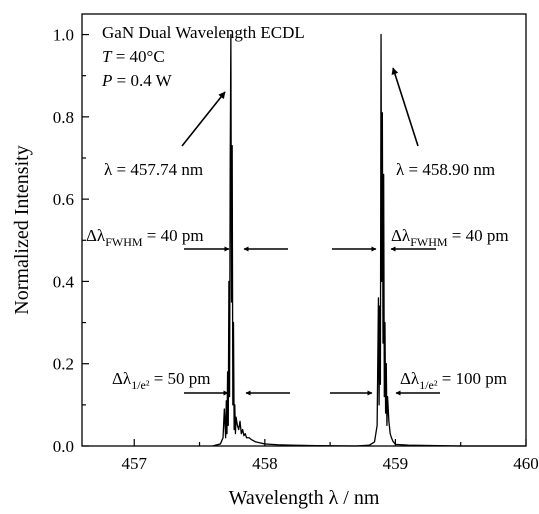 Image resolution: width=539 pixels, height=514 pixels. Describe the element at coordinates (153, 169) in the screenshot. I see `peak1-wavelength-label: λ = 457.74 nm` at that location.